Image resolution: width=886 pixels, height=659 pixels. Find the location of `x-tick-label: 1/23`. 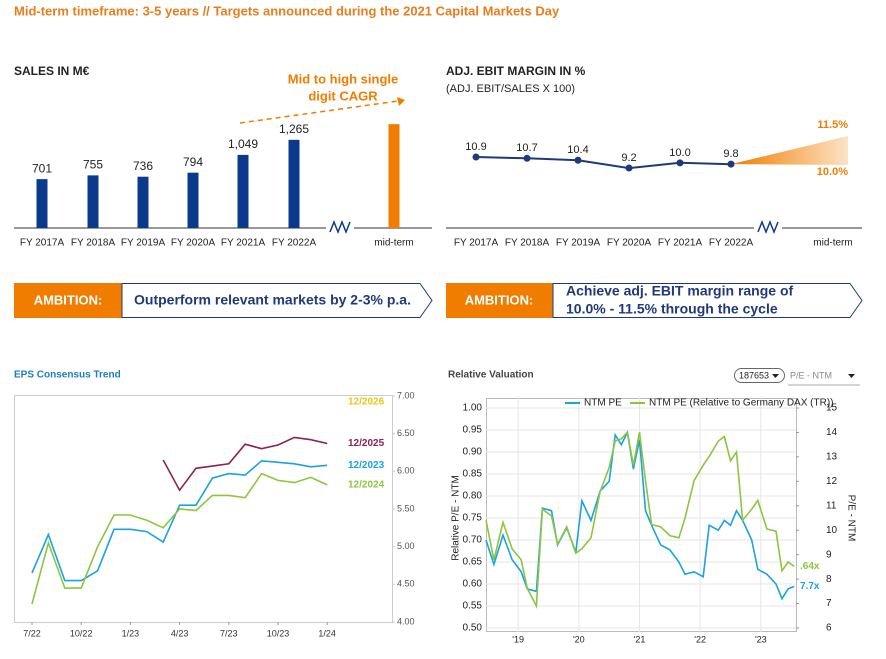

x-tick-label: 1/23 is located at coordinates (131, 633).